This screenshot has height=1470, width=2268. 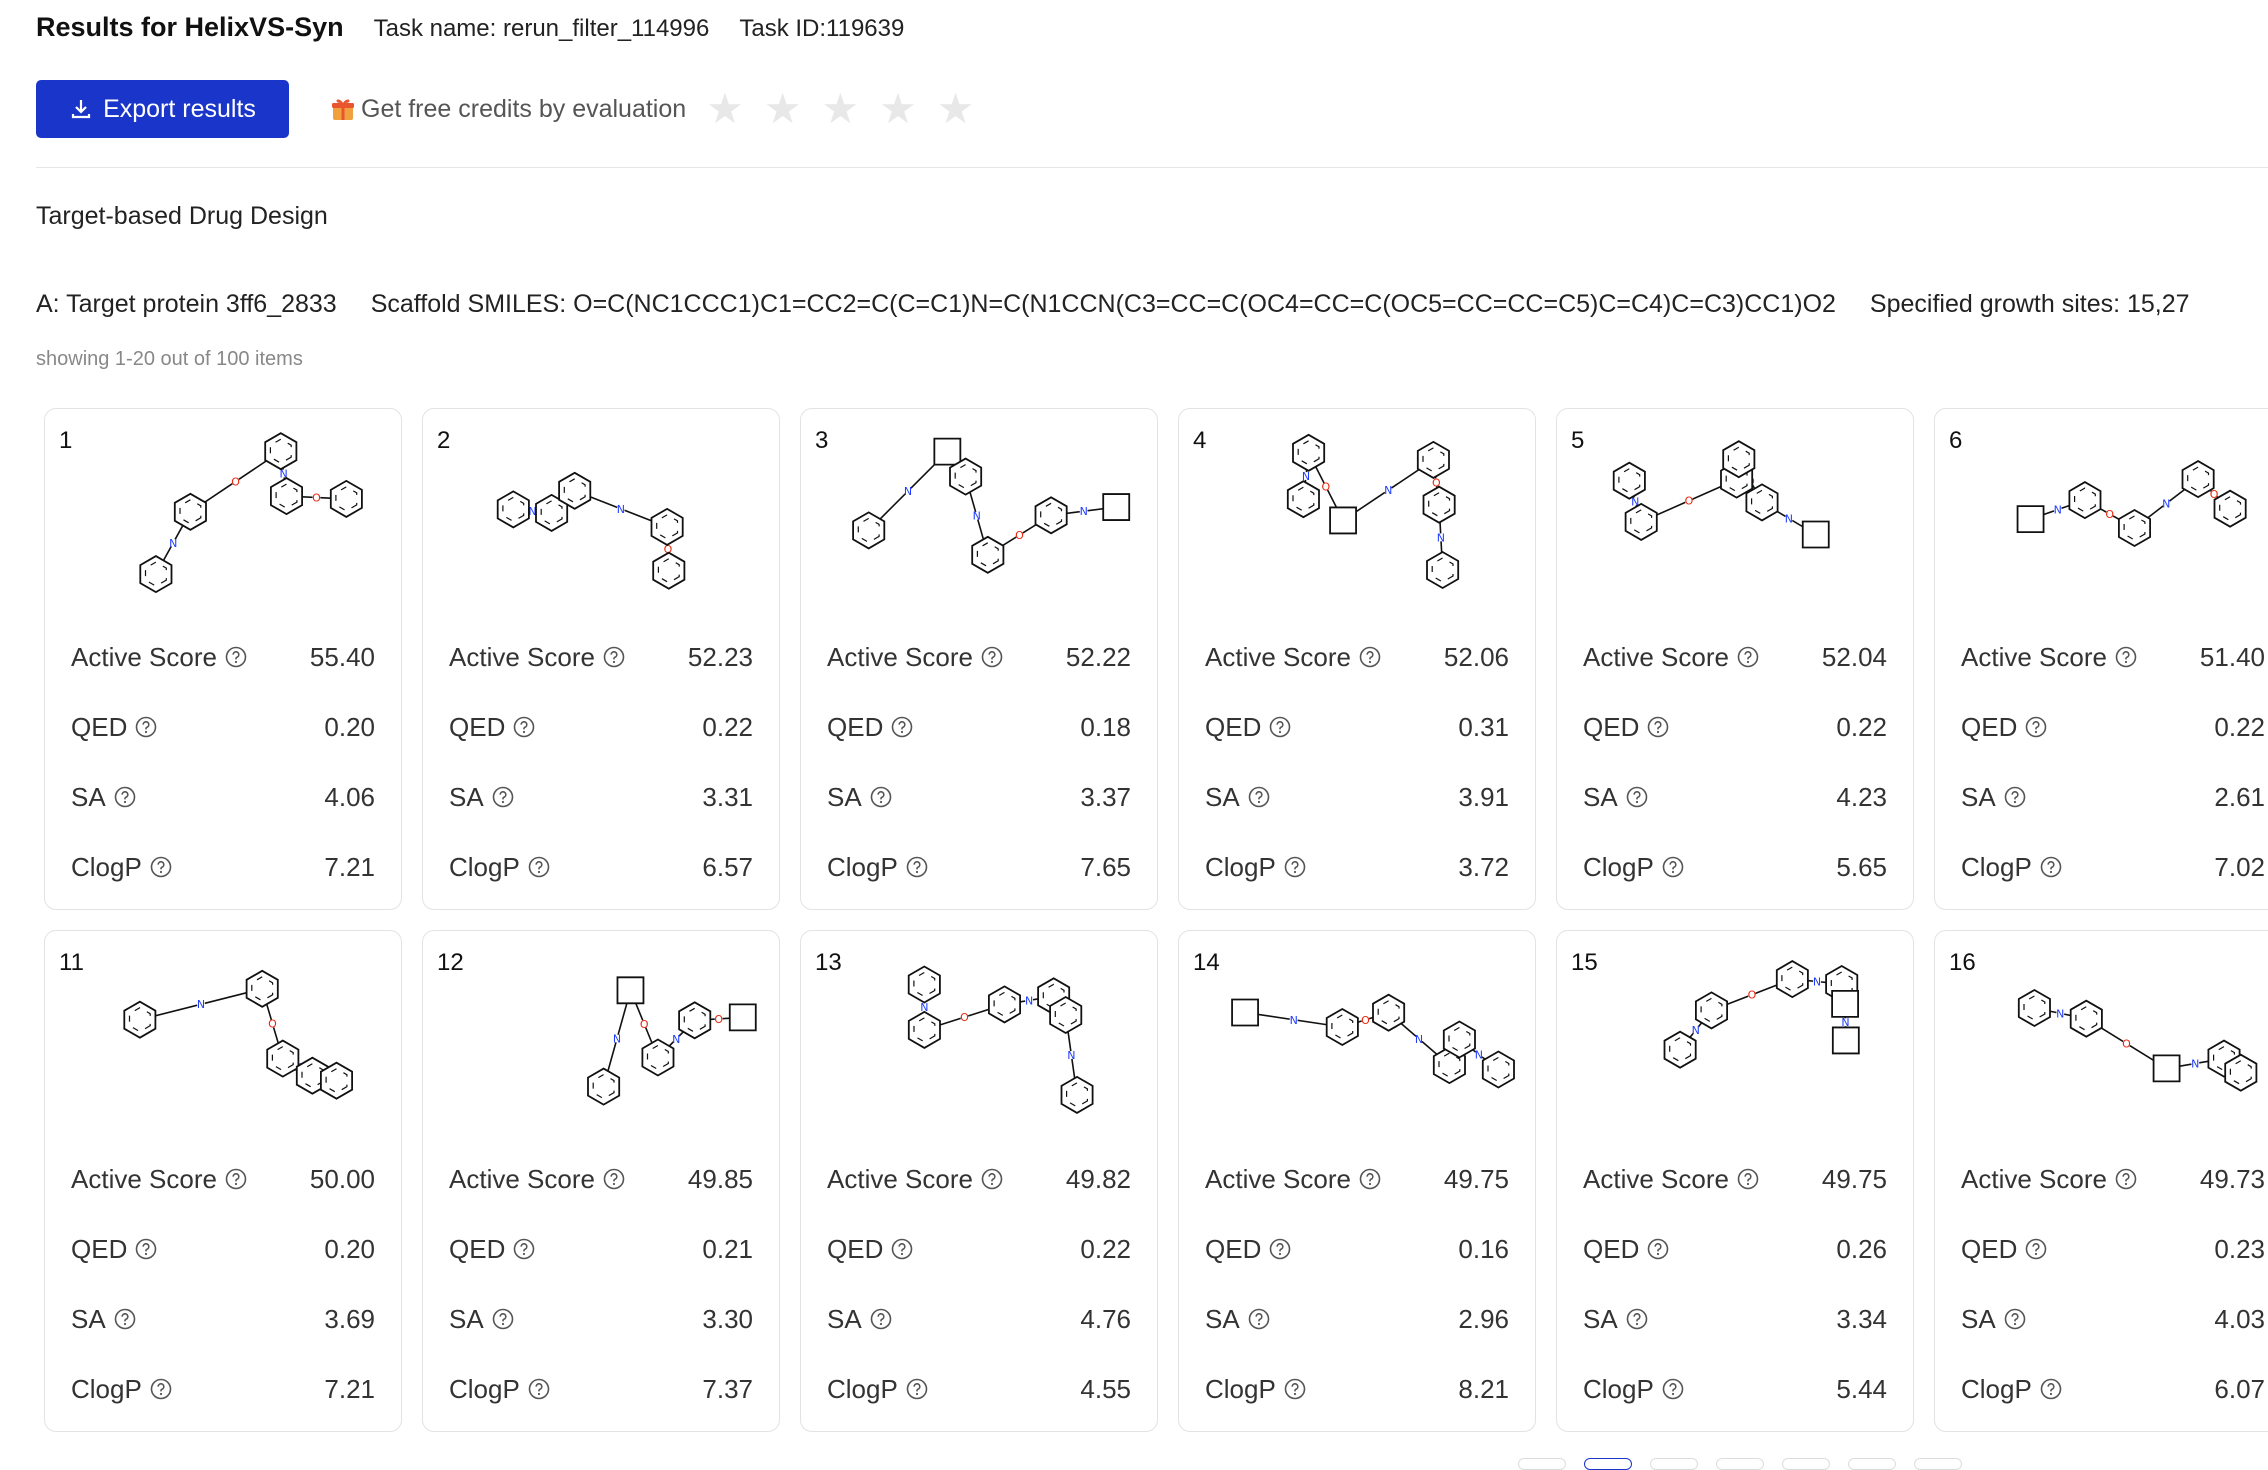 I want to click on metric-value: 0.16, so click(x=1483, y=1249).